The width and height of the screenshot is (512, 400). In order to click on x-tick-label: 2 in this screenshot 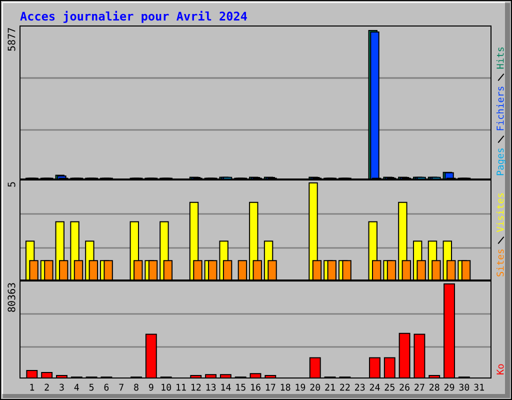, I will do `click(46, 387)`.